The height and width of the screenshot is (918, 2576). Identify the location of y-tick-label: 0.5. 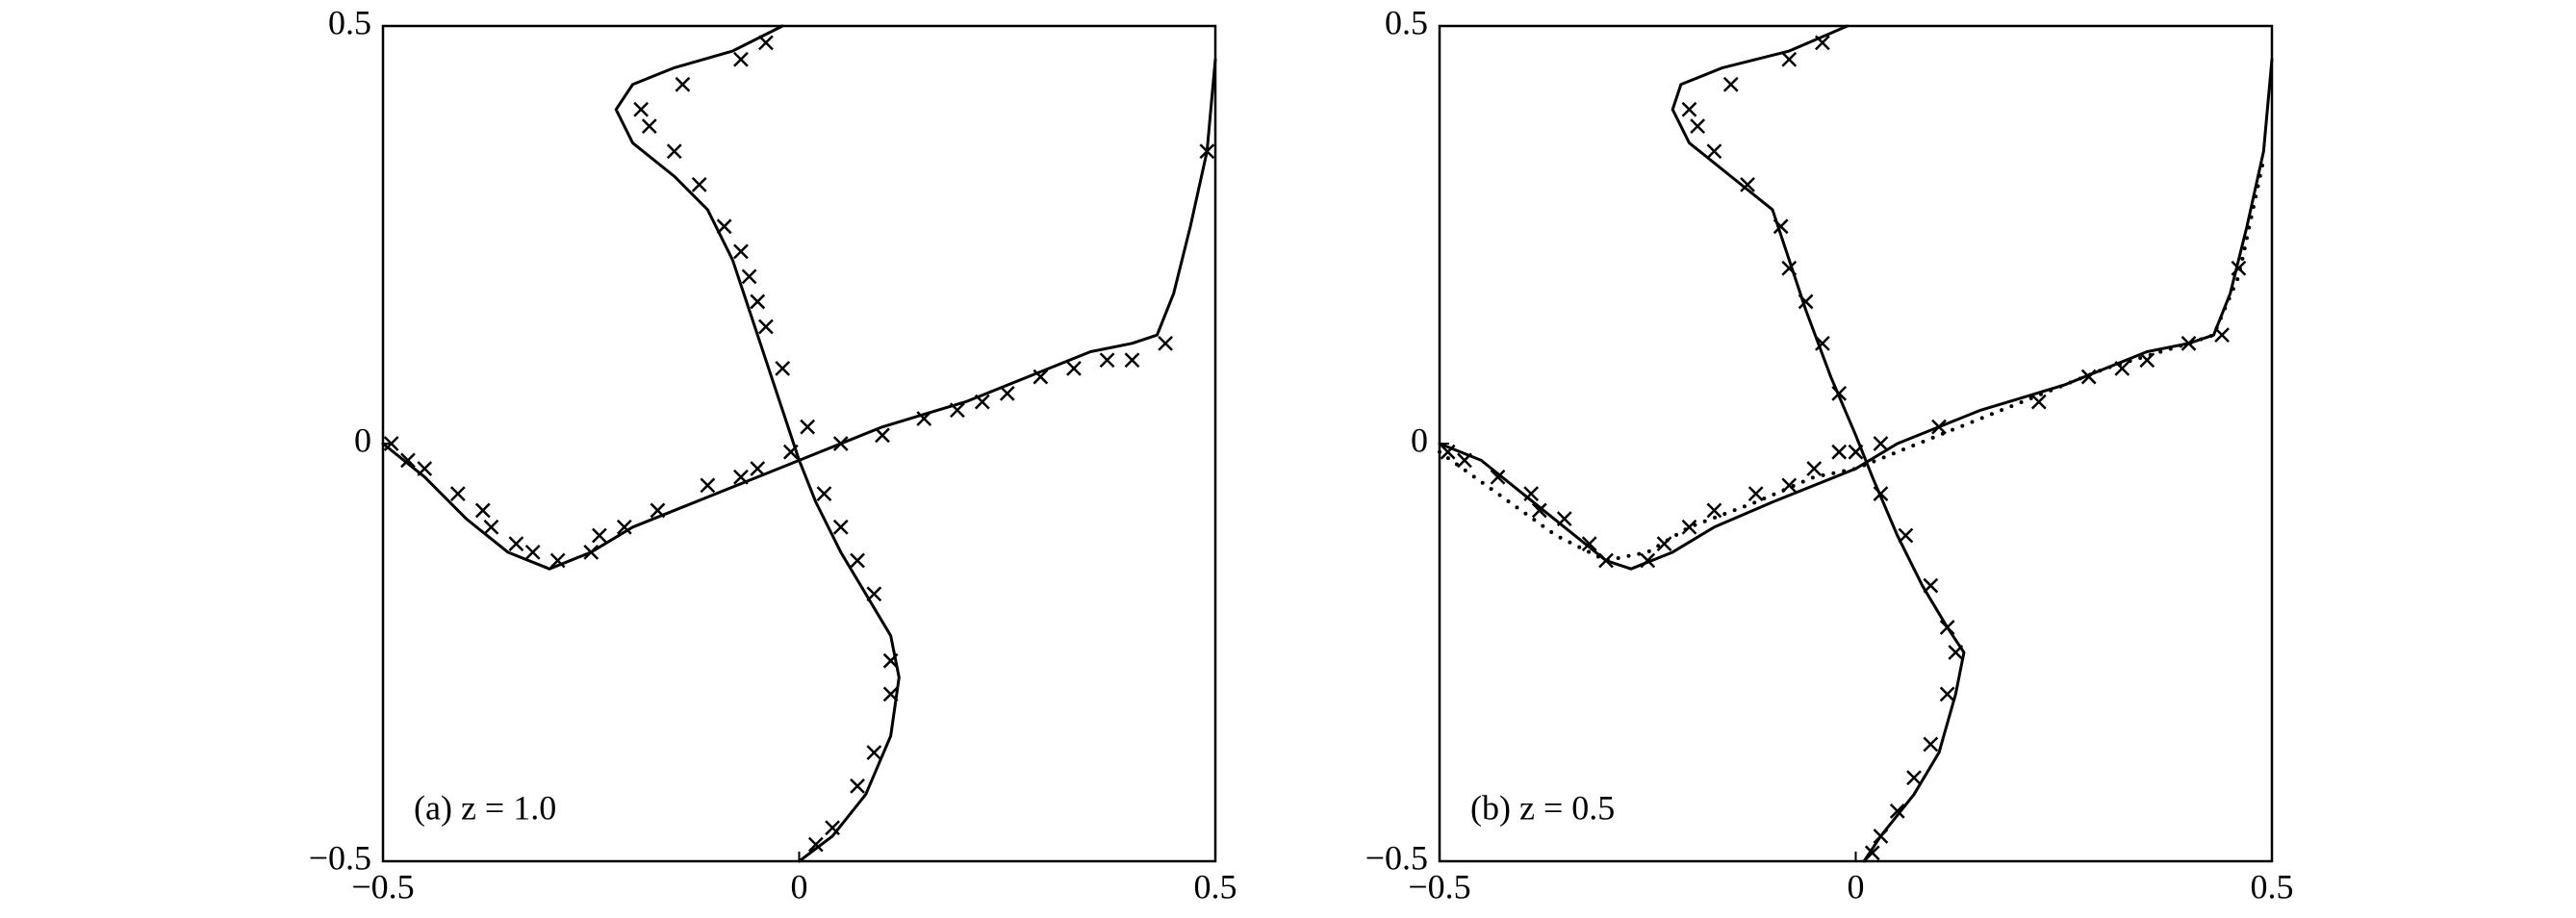
(1406, 22).